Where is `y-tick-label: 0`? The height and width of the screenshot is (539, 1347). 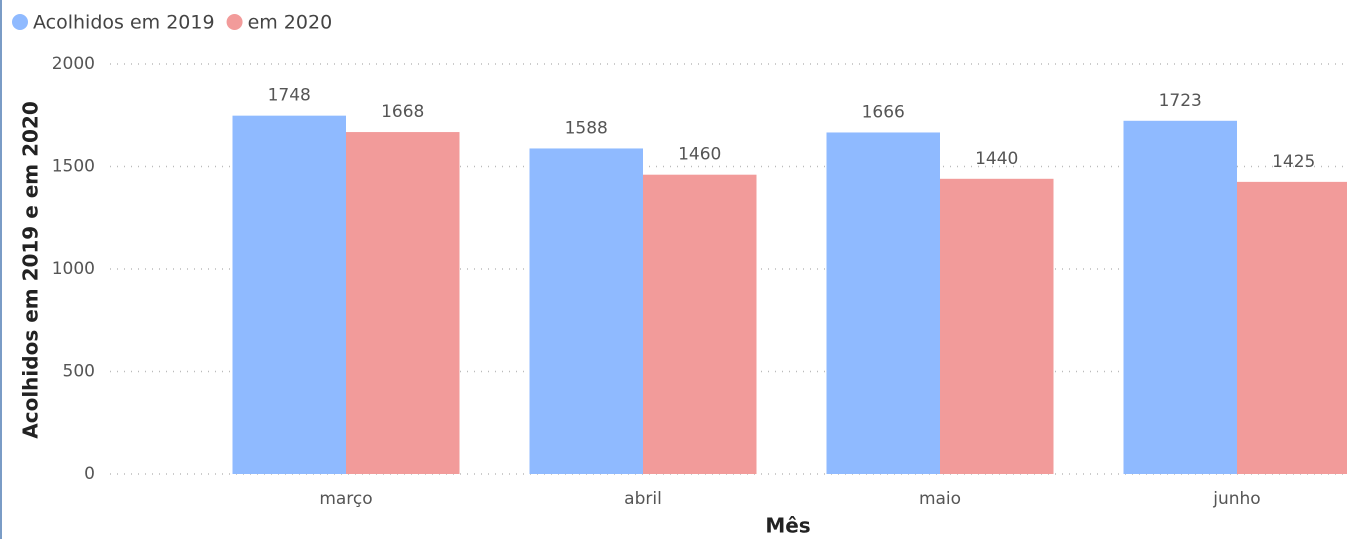 y-tick-label: 0 is located at coordinates (89, 474).